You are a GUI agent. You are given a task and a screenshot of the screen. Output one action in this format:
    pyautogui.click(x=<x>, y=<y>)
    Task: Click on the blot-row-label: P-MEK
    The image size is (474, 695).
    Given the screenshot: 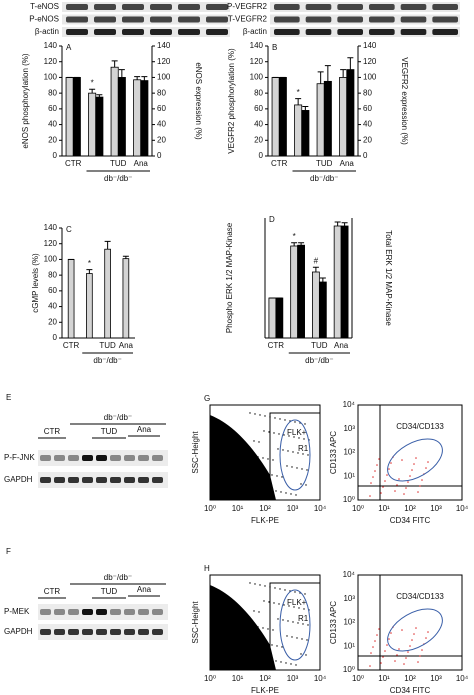 What is the action you would take?
    pyautogui.click(x=17, y=611)
    